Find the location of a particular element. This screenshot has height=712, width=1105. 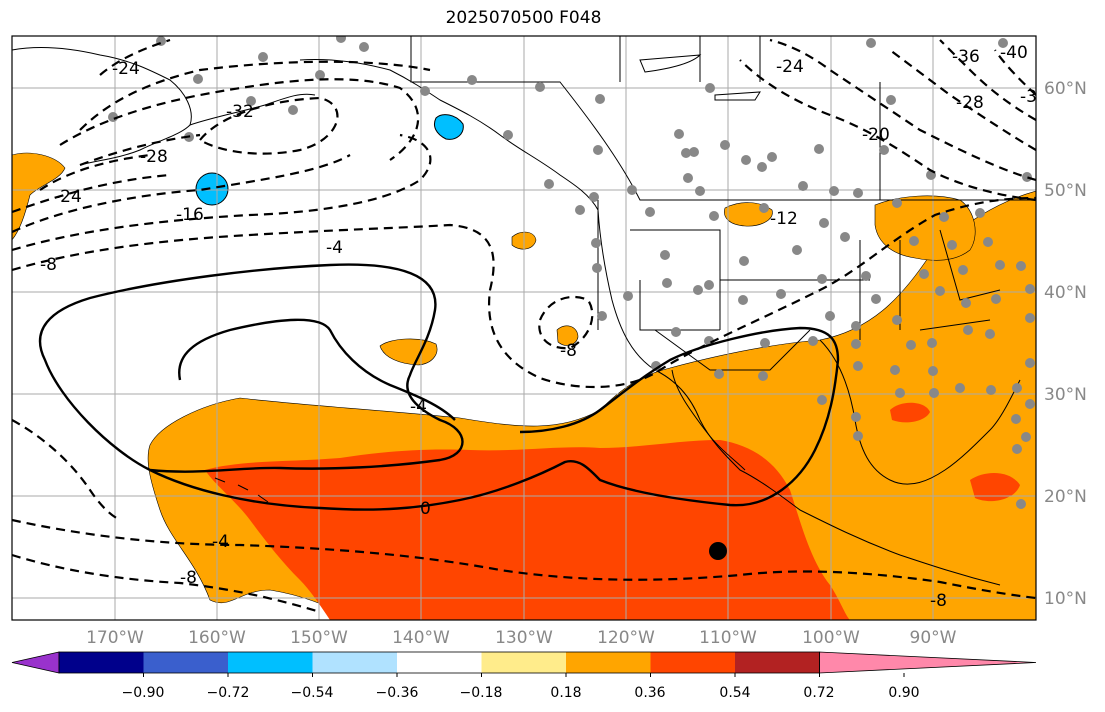

lon-tick-label: 120°W is located at coordinates (626, 638).